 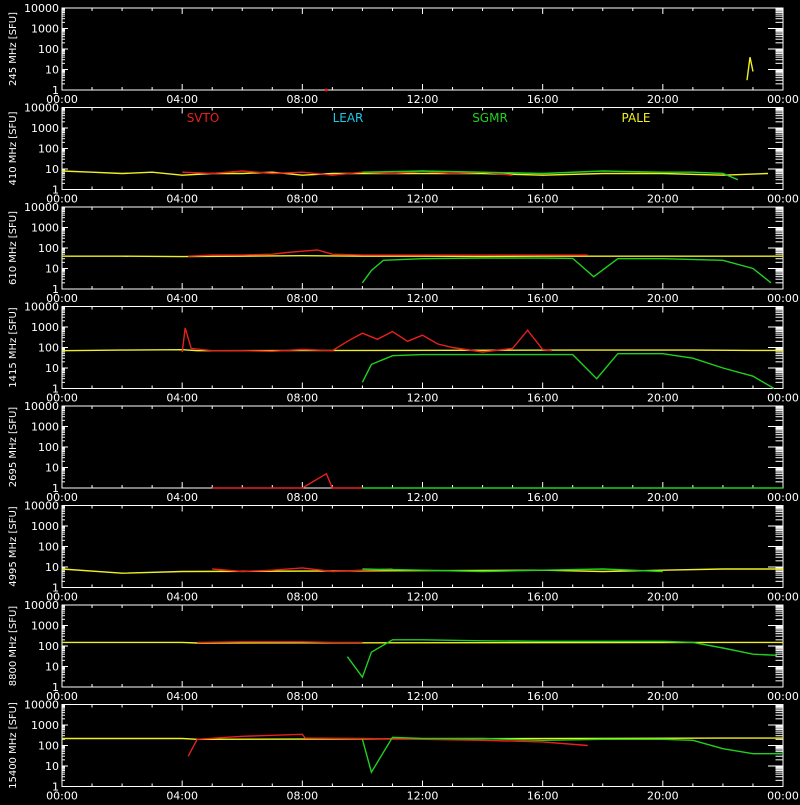 What do you see at coordinates (13, 148) in the screenshot?
I see `panel-ylabel: 410 MHz [SFU]` at bounding box center [13, 148].